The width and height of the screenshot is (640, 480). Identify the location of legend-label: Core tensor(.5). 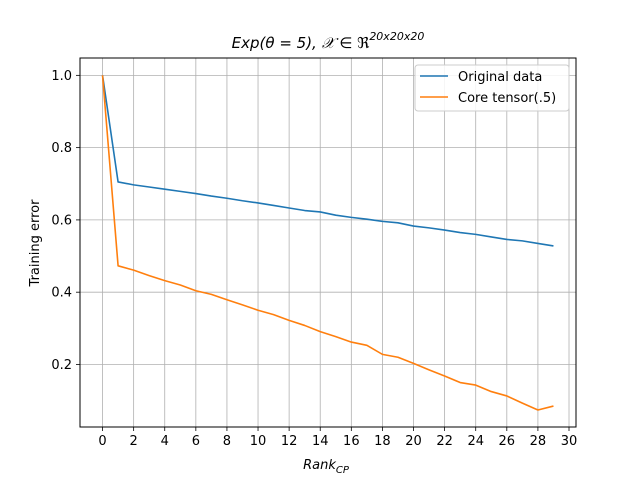
(507, 98).